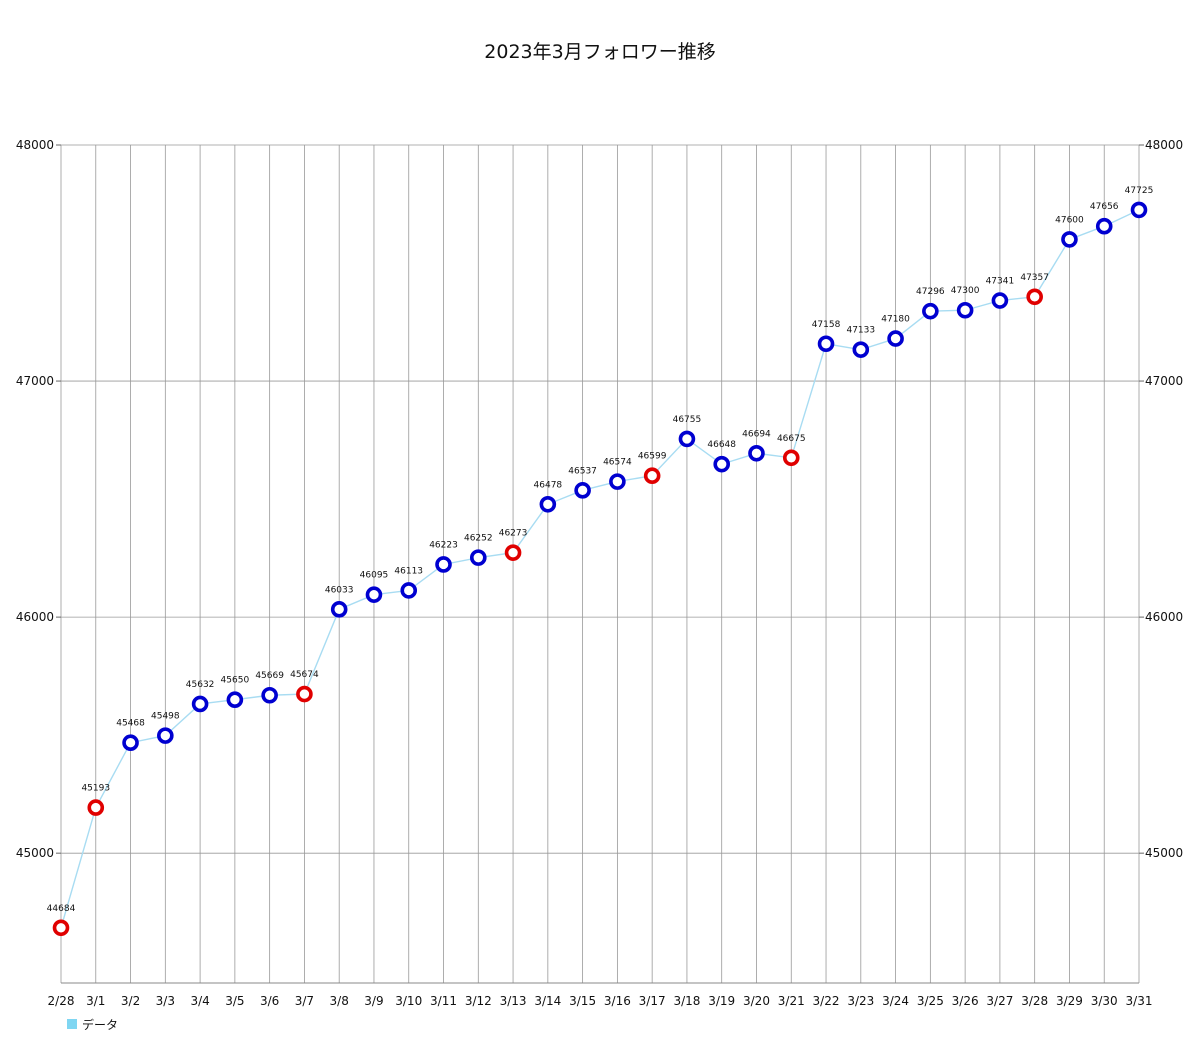 This screenshot has width=1200, height=1039. Describe the element at coordinates (235, 681) in the screenshot. I see `data-label: 45650` at that location.